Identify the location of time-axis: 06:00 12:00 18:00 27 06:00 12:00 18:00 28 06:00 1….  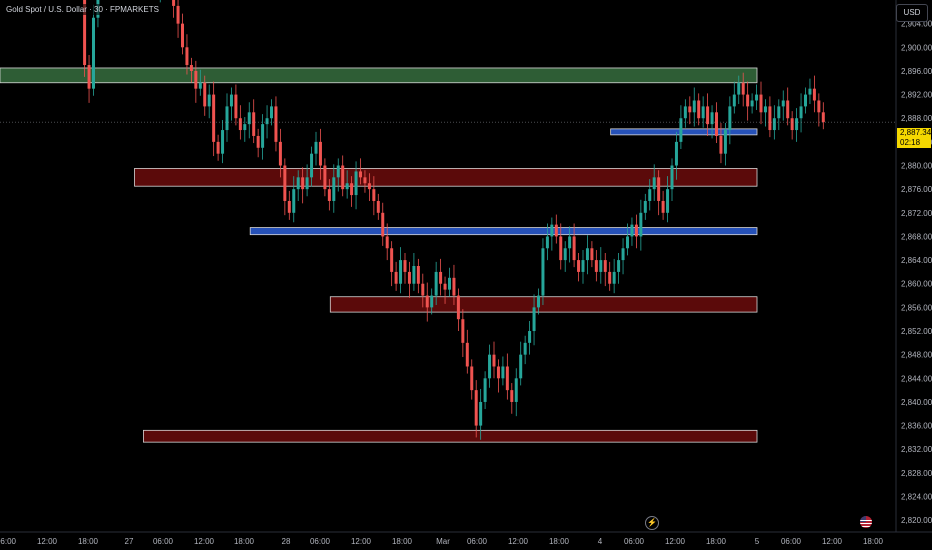
(466, 538).